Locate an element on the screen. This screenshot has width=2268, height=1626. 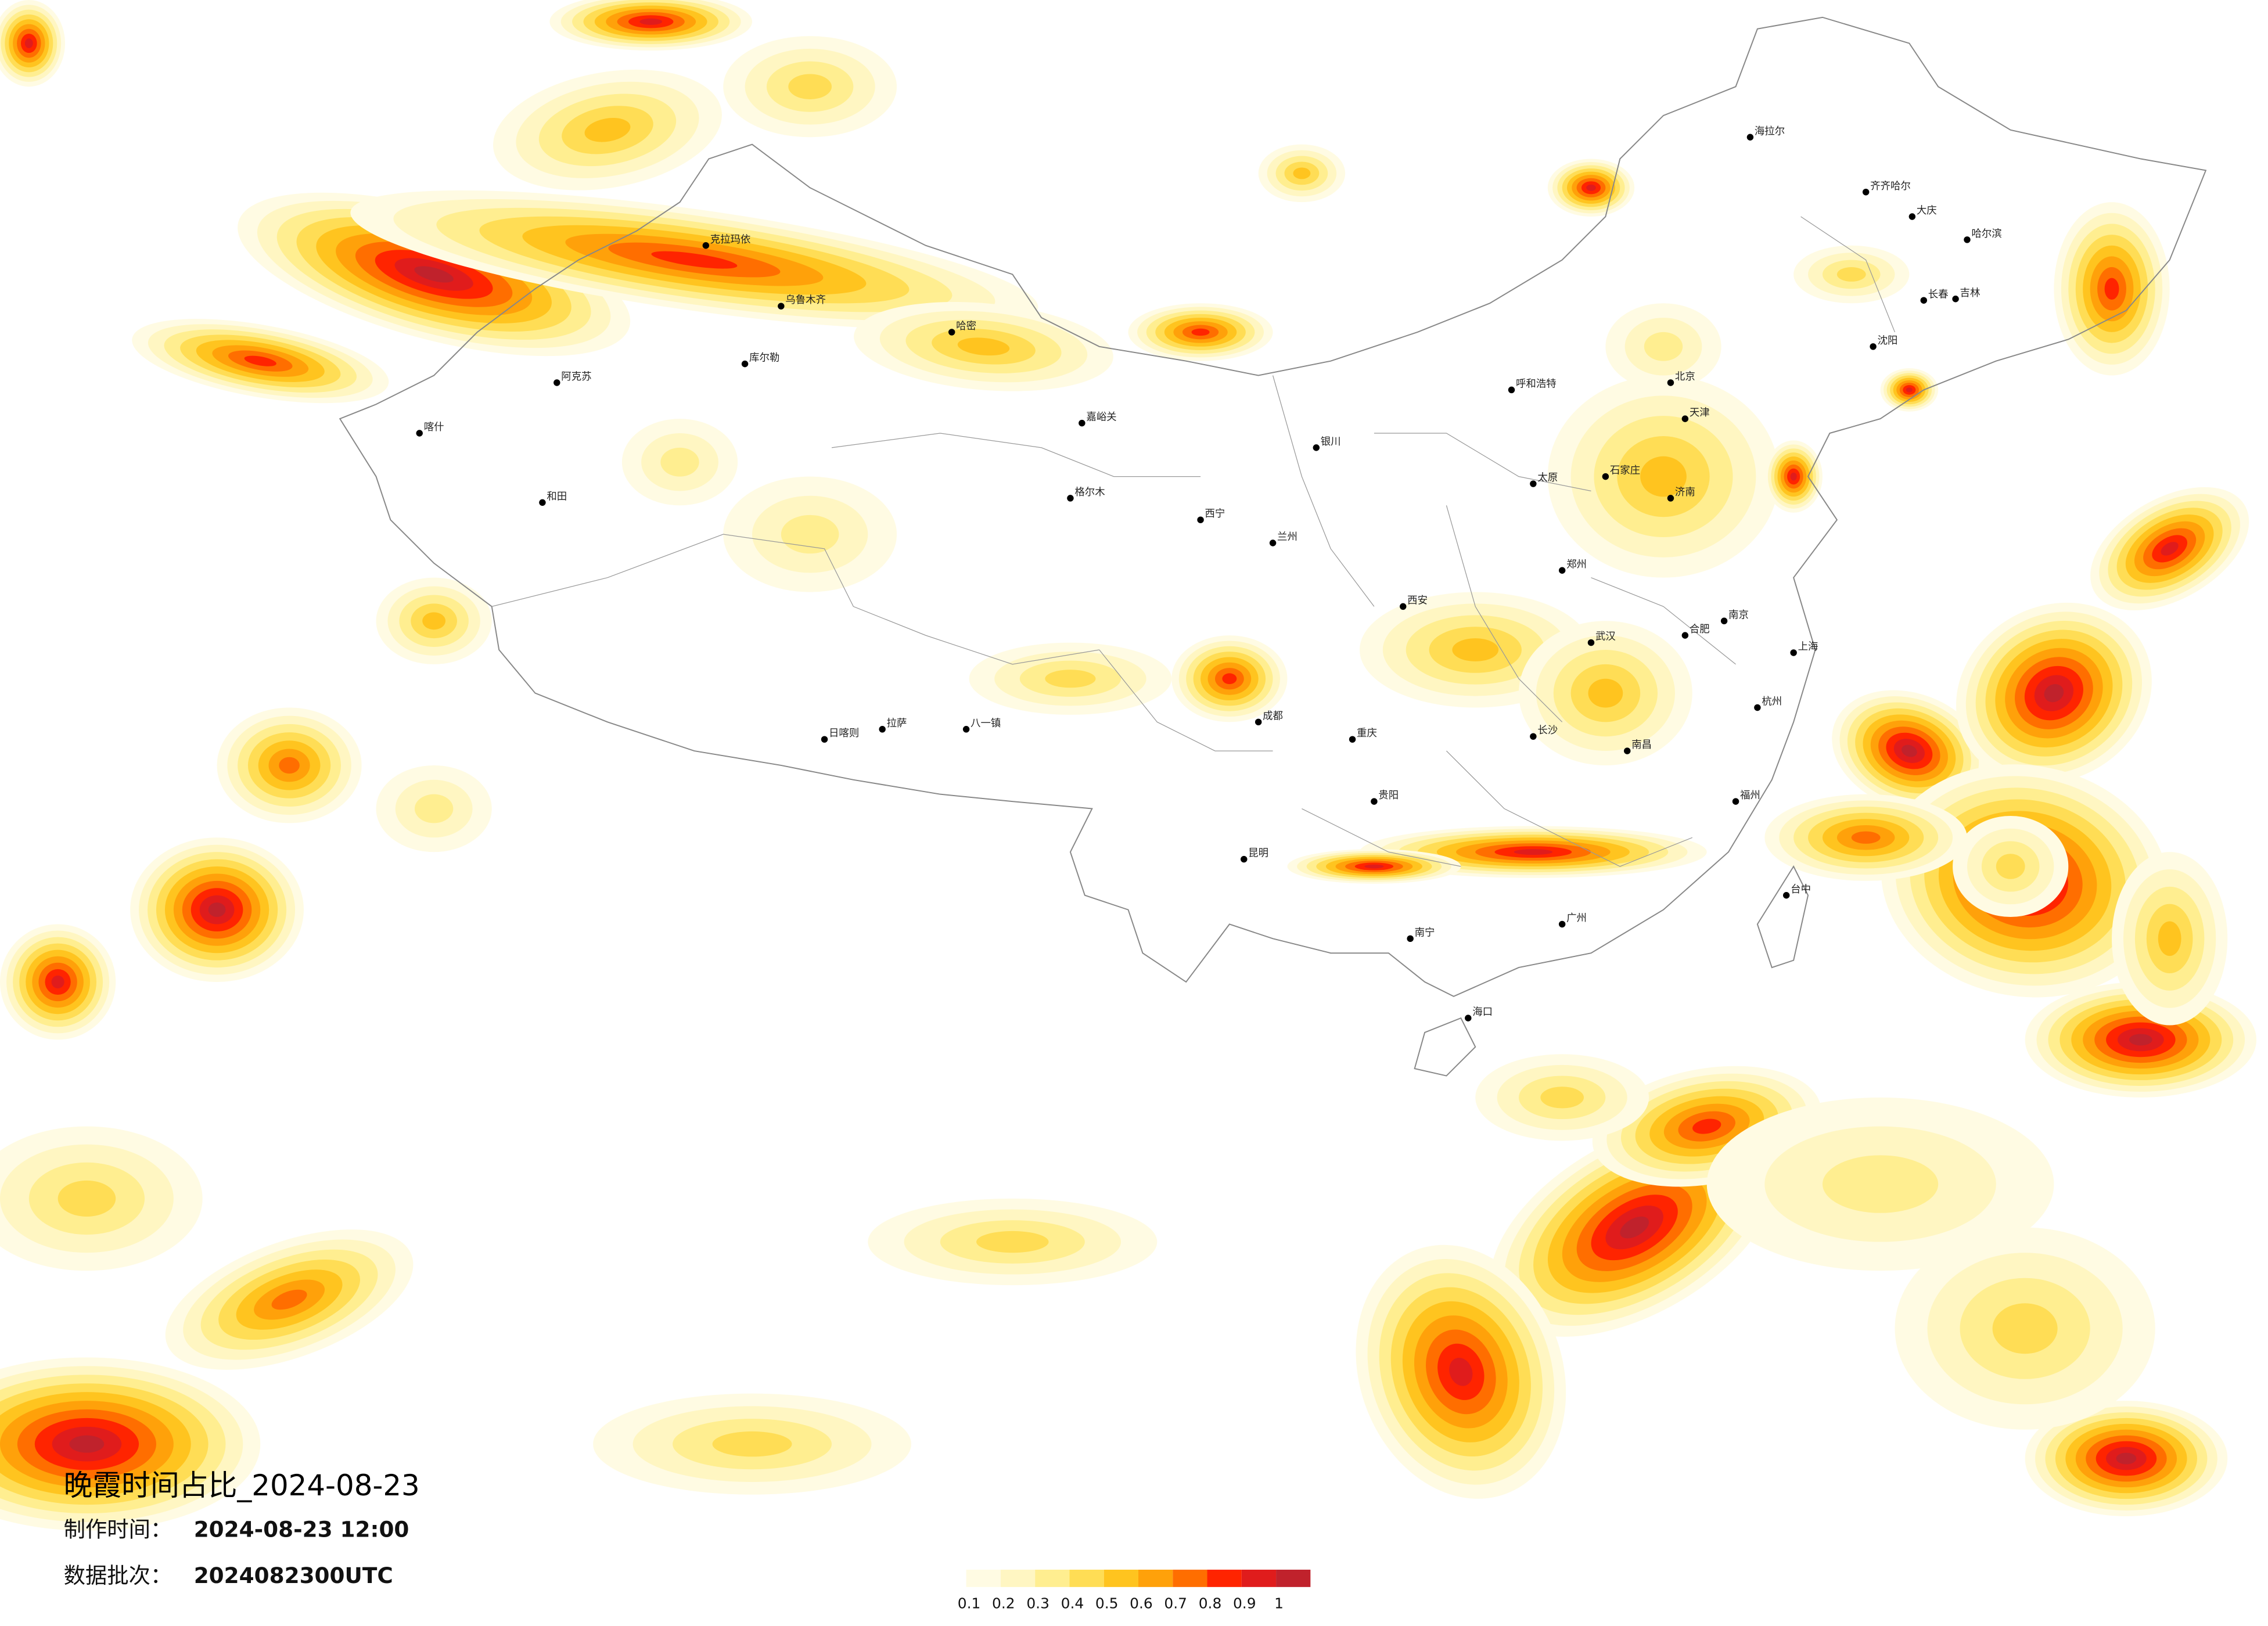
city-label: 台中 is located at coordinates (1801, 889).